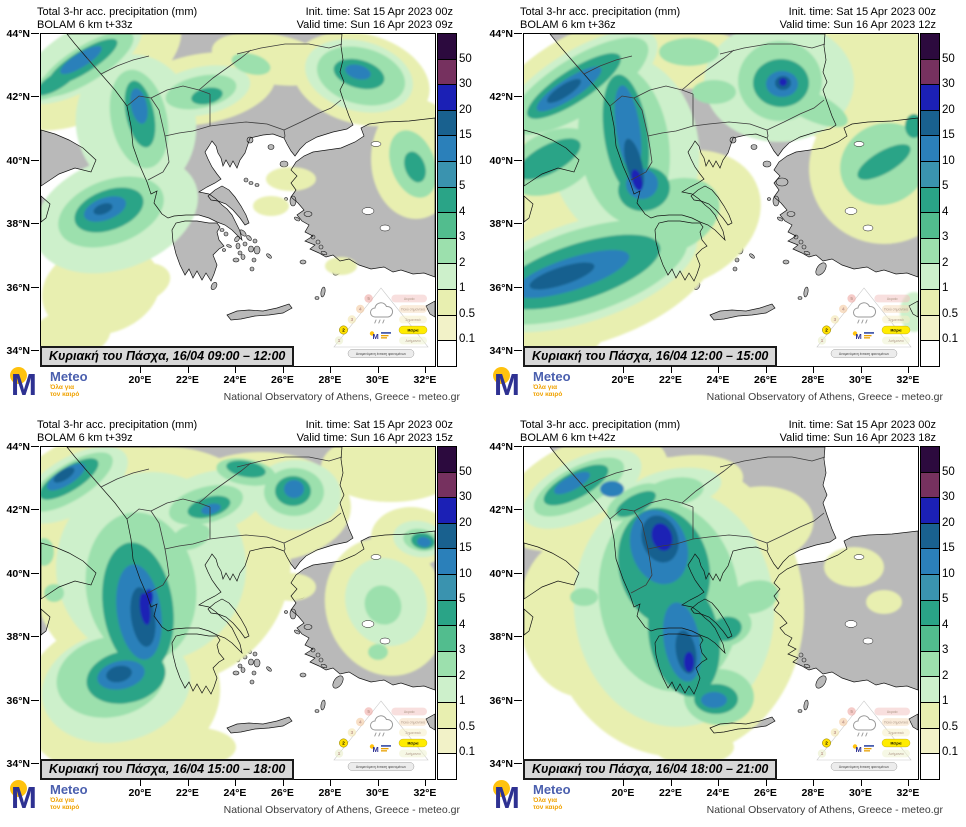 Image resolution: width=966 pixels, height=827 pixels. Describe the element at coordinates (948, 497) in the screenshot. I see `colorbar-value-label: 30` at that location.